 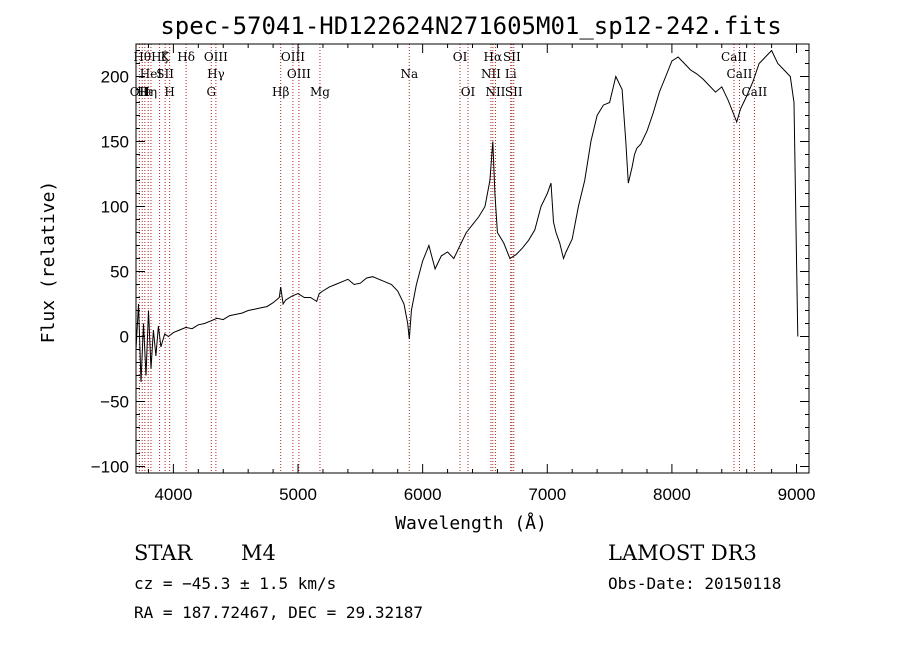 What do you see at coordinates (119, 272) in the screenshot?
I see `y-tick-label: 50` at bounding box center [119, 272].